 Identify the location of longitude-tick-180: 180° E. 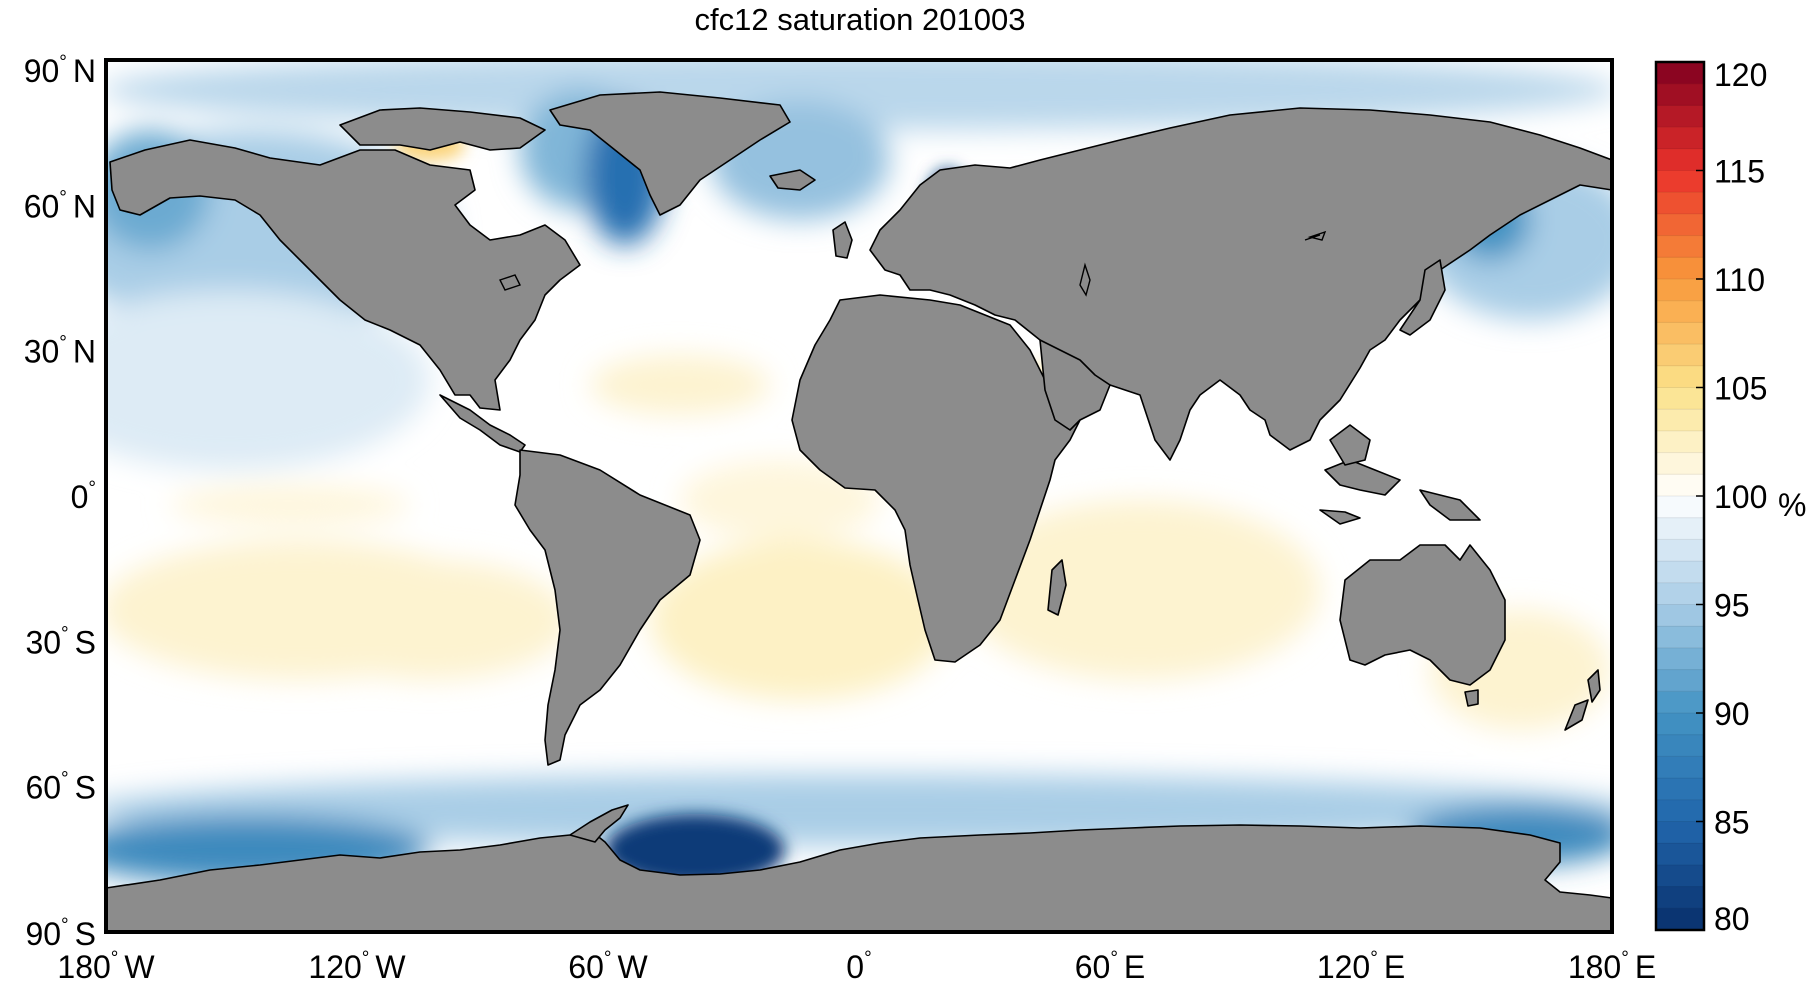
(1612, 966).